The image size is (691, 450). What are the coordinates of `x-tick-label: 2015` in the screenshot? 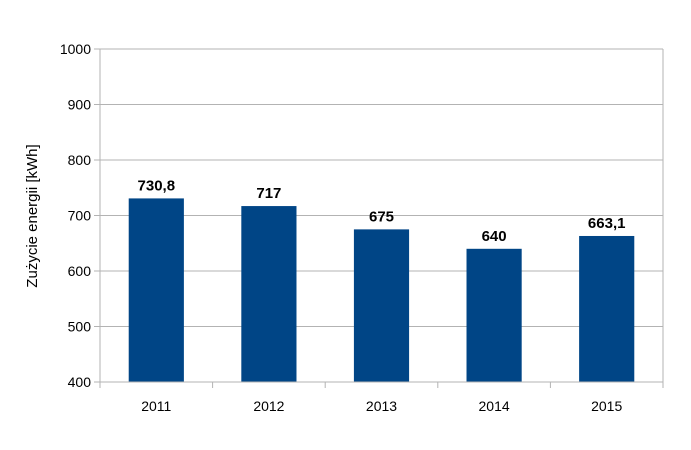 It's located at (606, 406).